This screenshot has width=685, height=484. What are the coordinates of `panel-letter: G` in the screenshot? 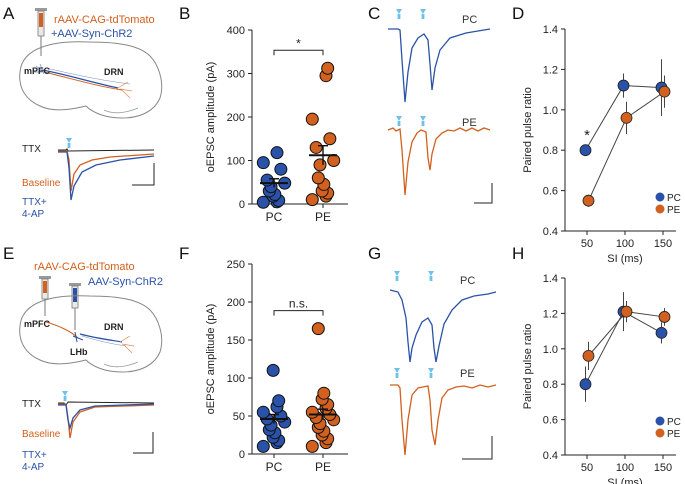 It's located at (374, 253).